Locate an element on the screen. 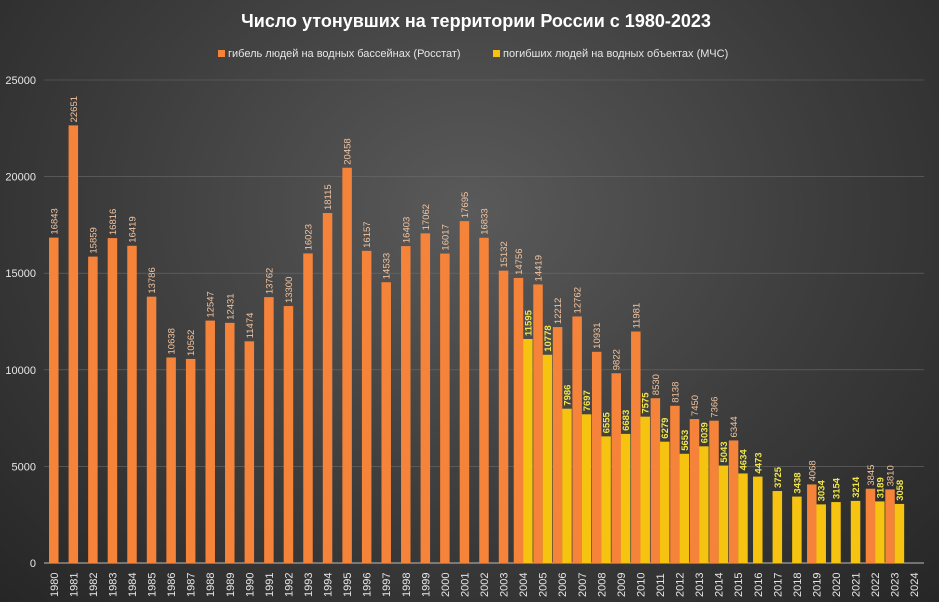 This screenshot has height=602, width=939. data-label-mchs: 3058 is located at coordinates (900, 490).